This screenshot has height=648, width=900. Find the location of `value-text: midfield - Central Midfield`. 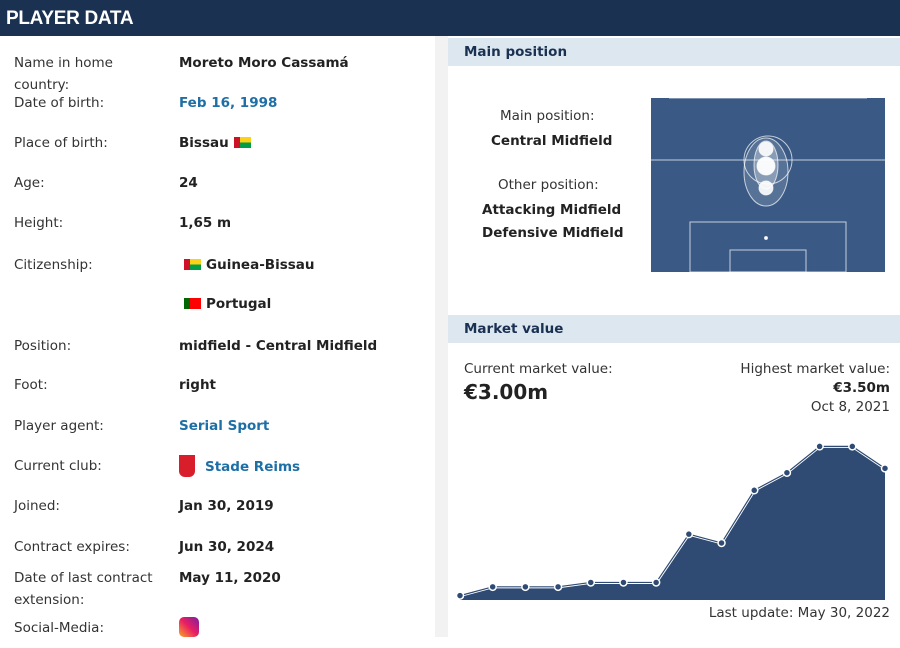

value-text: midfield - Central Midfield is located at coordinates (278, 346).